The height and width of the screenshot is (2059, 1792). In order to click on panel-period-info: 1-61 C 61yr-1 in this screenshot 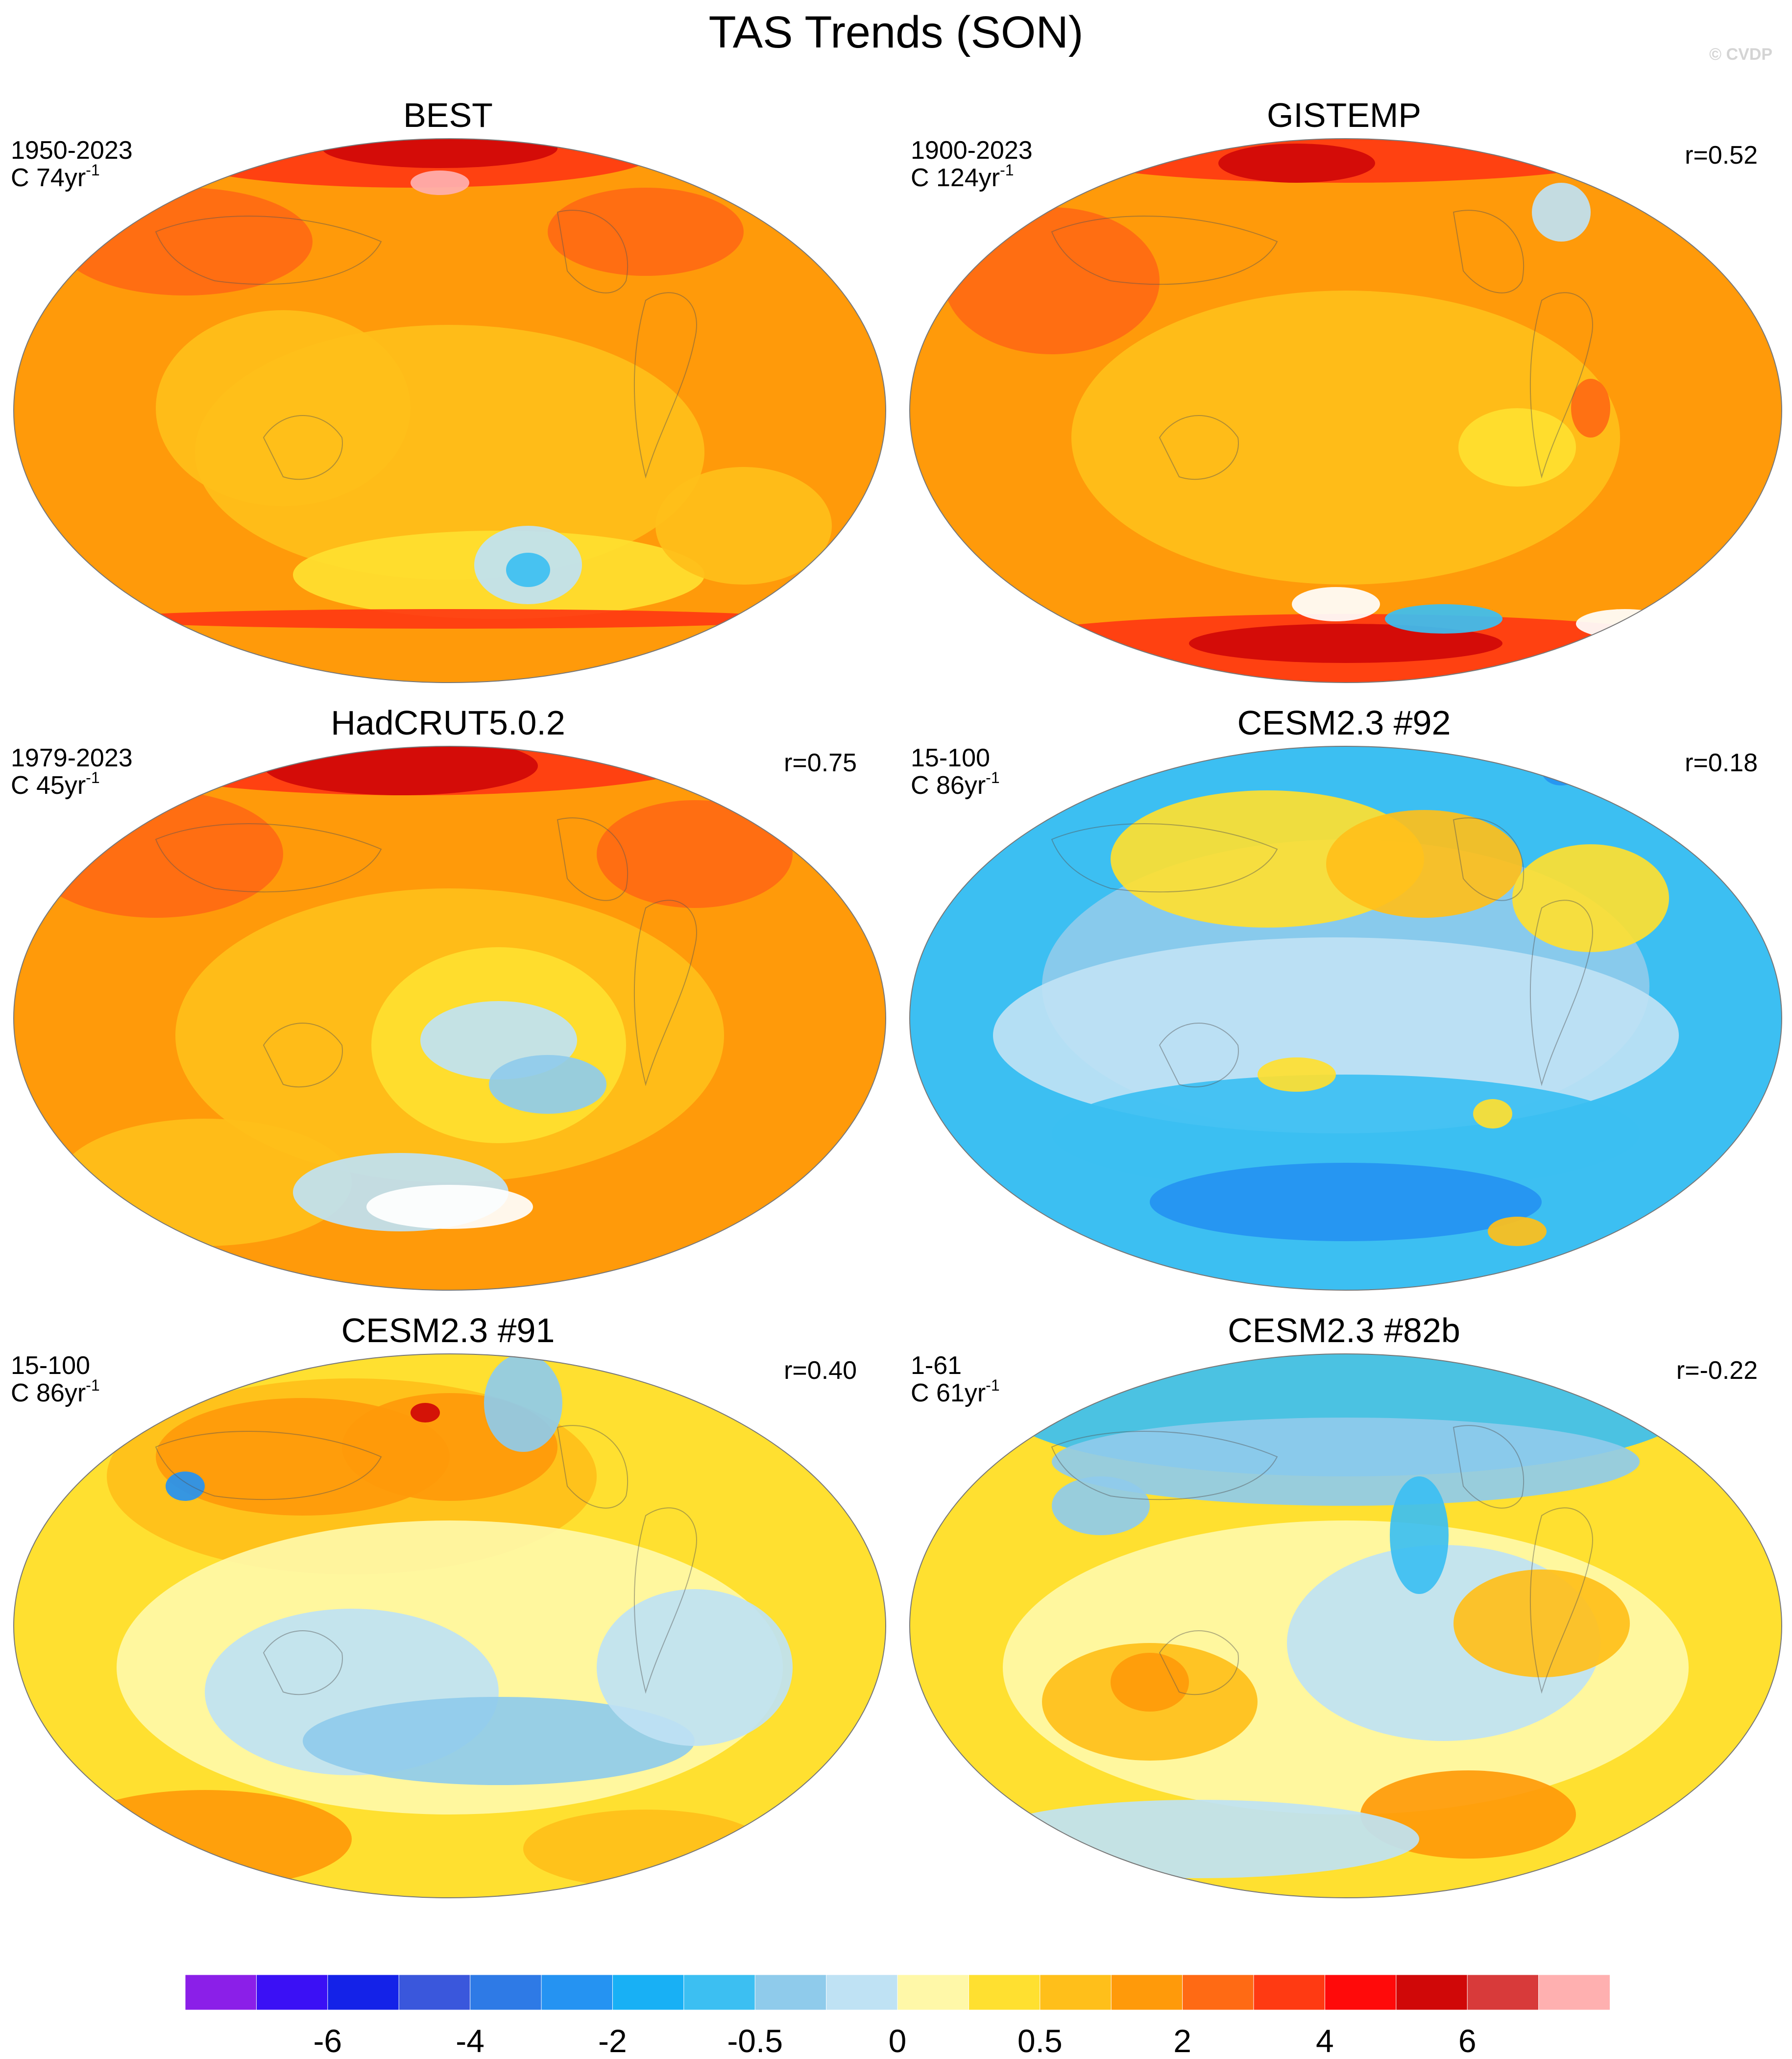, I will do `click(955, 1379)`.